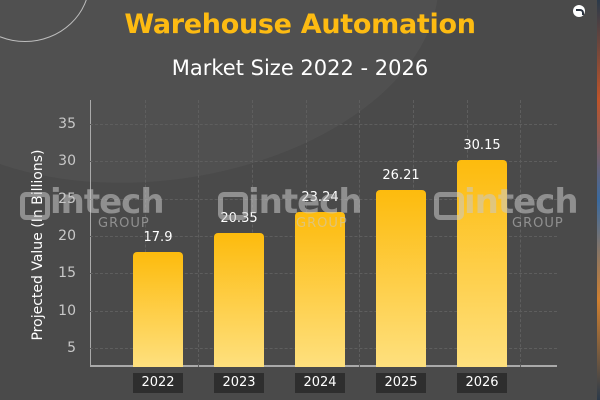 This screenshot has width=600, height=400. What do you see at coordinates (482, 146) in the screenshot?
I see `bar-value-label: 30.15` at bounding box center [482, 146].